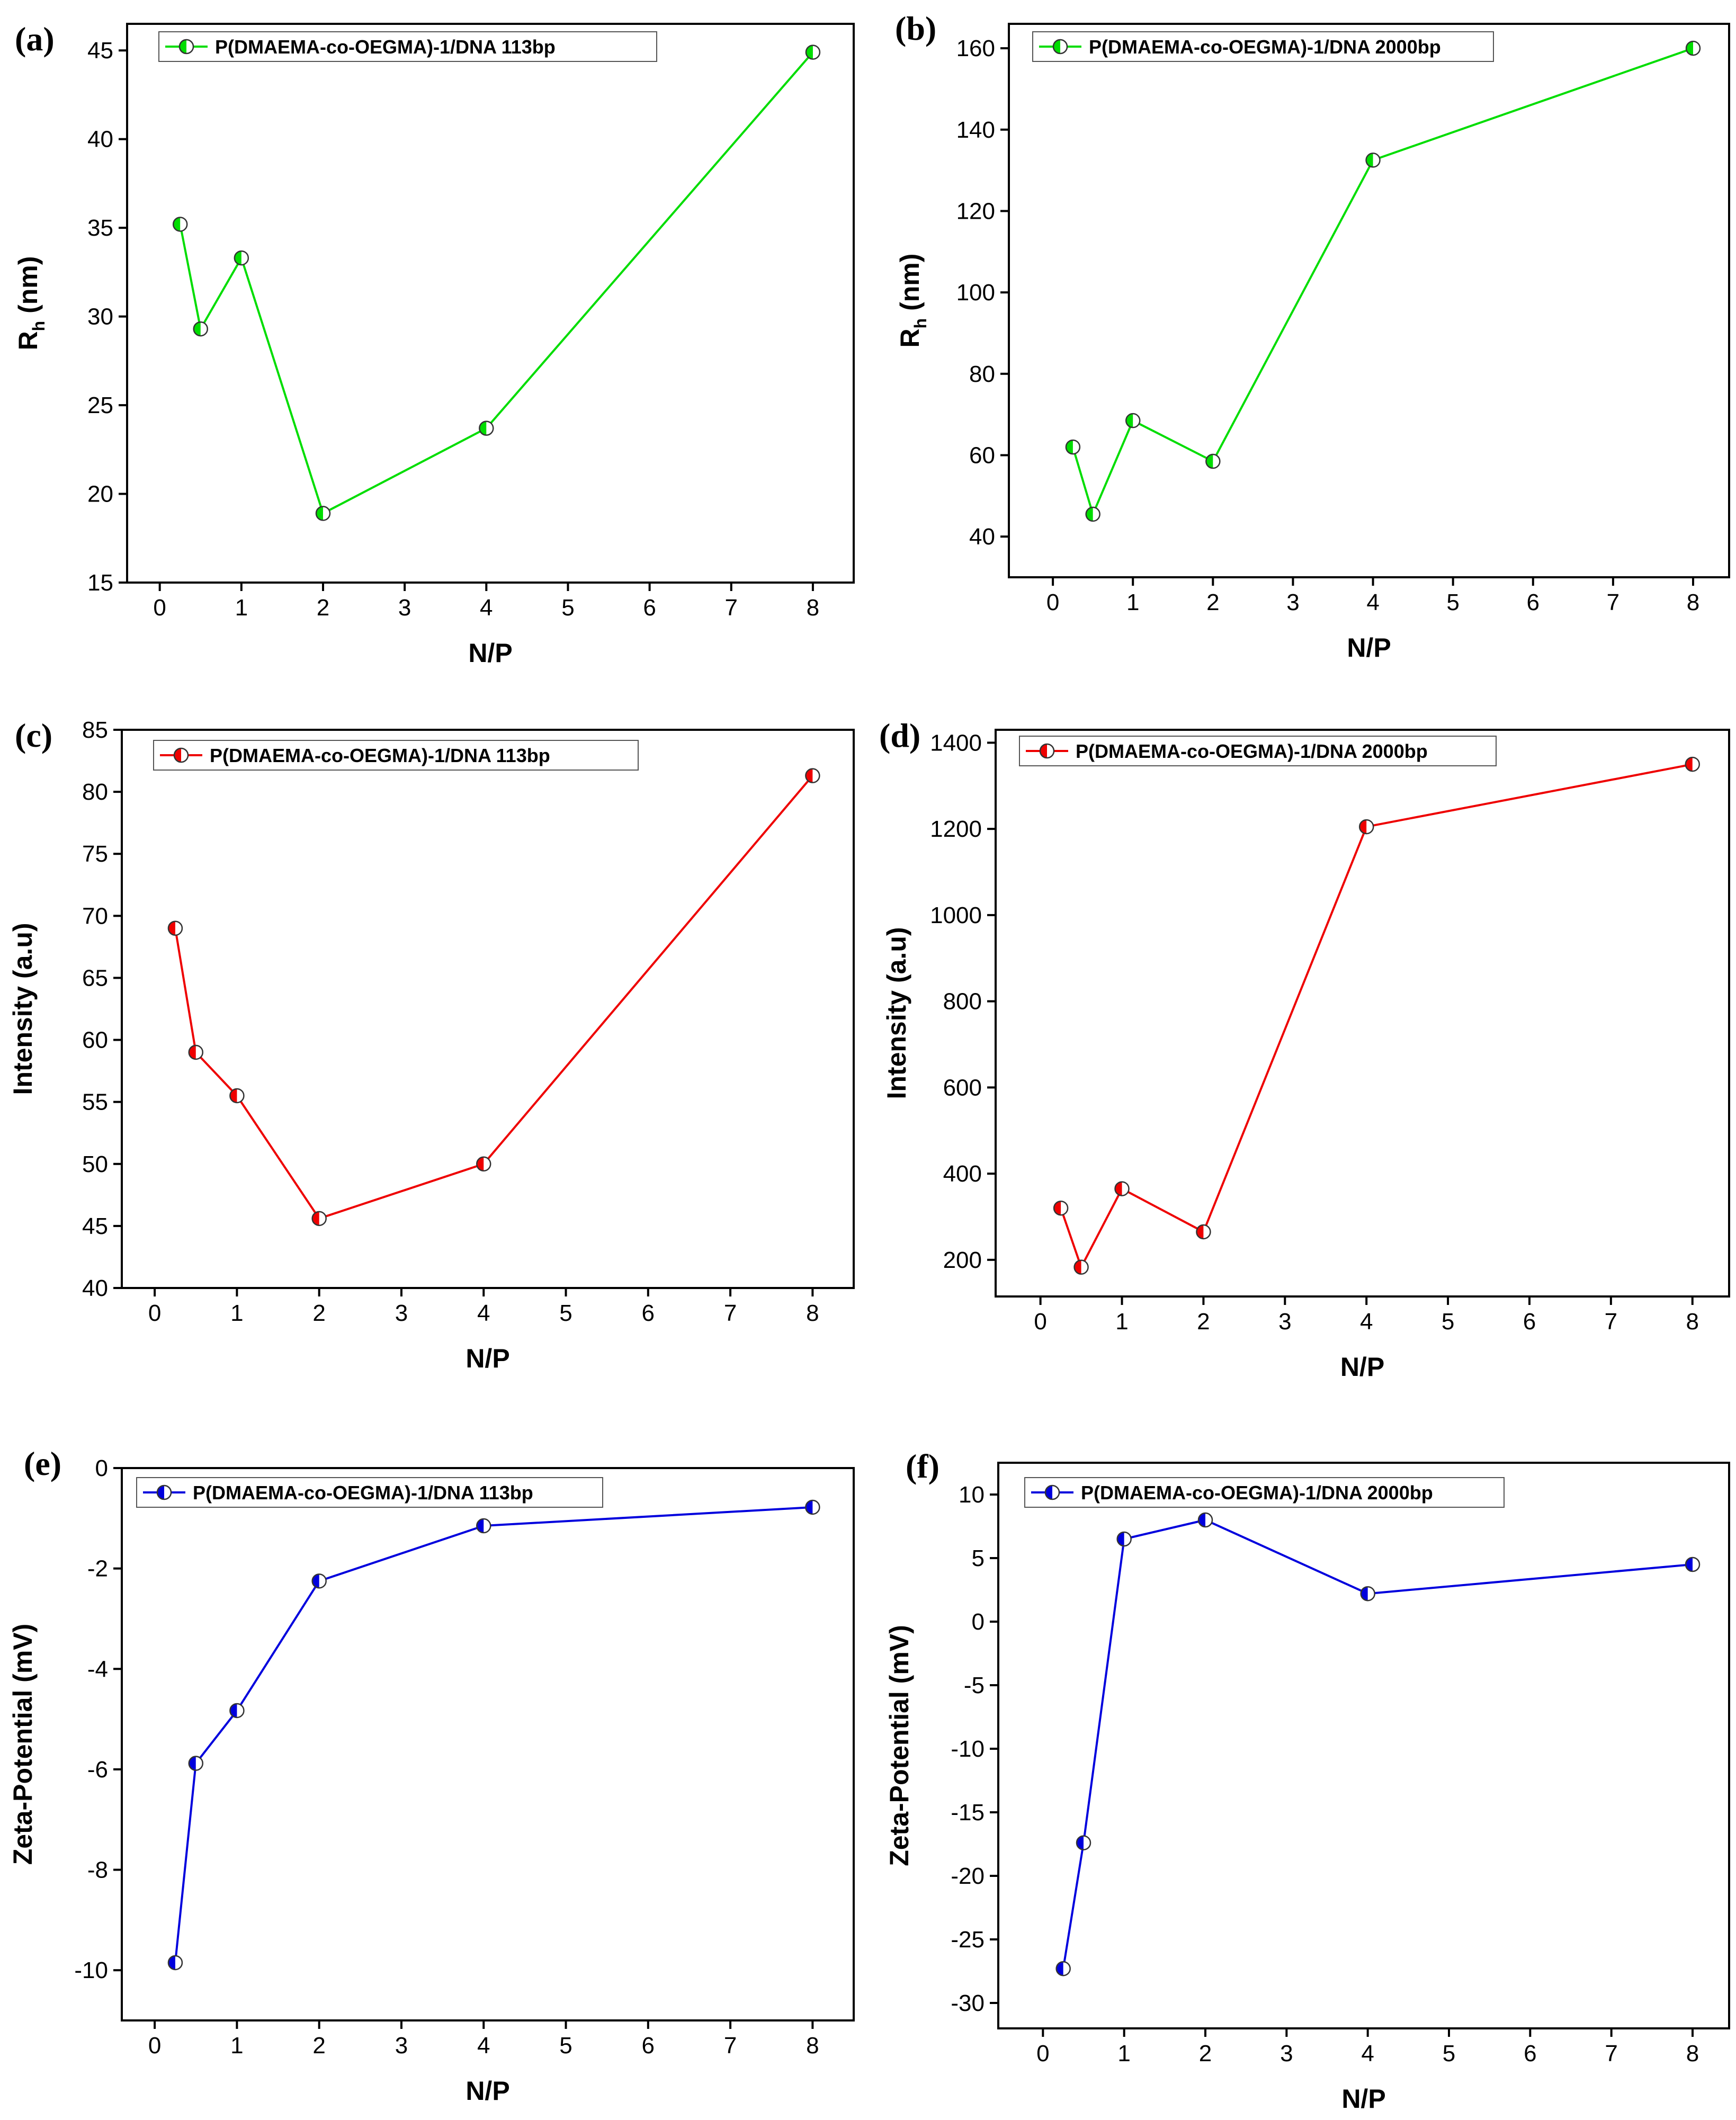 This screenshot has width=1736, height=2120. What do you see at coordinates (1367, 2054) in the screenshot?
I see `x-tick-label: 4` at bounding box center [1367, 2054].